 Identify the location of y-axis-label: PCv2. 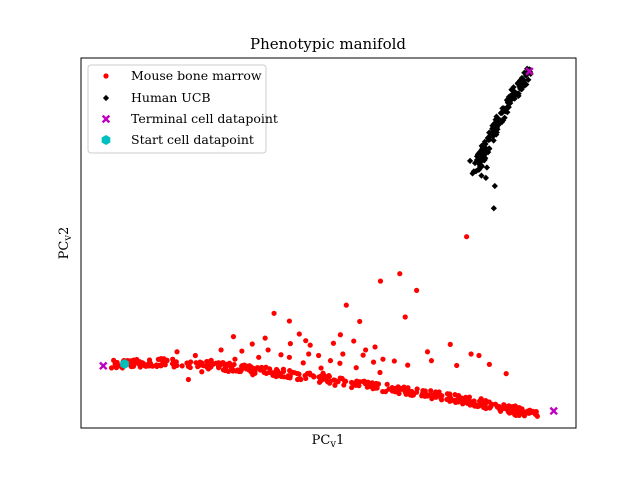
(65, 243).